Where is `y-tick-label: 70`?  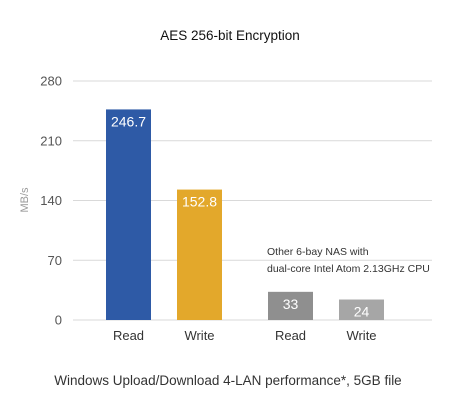 y-tick-label: 70 is located at coordinates (55, 260).